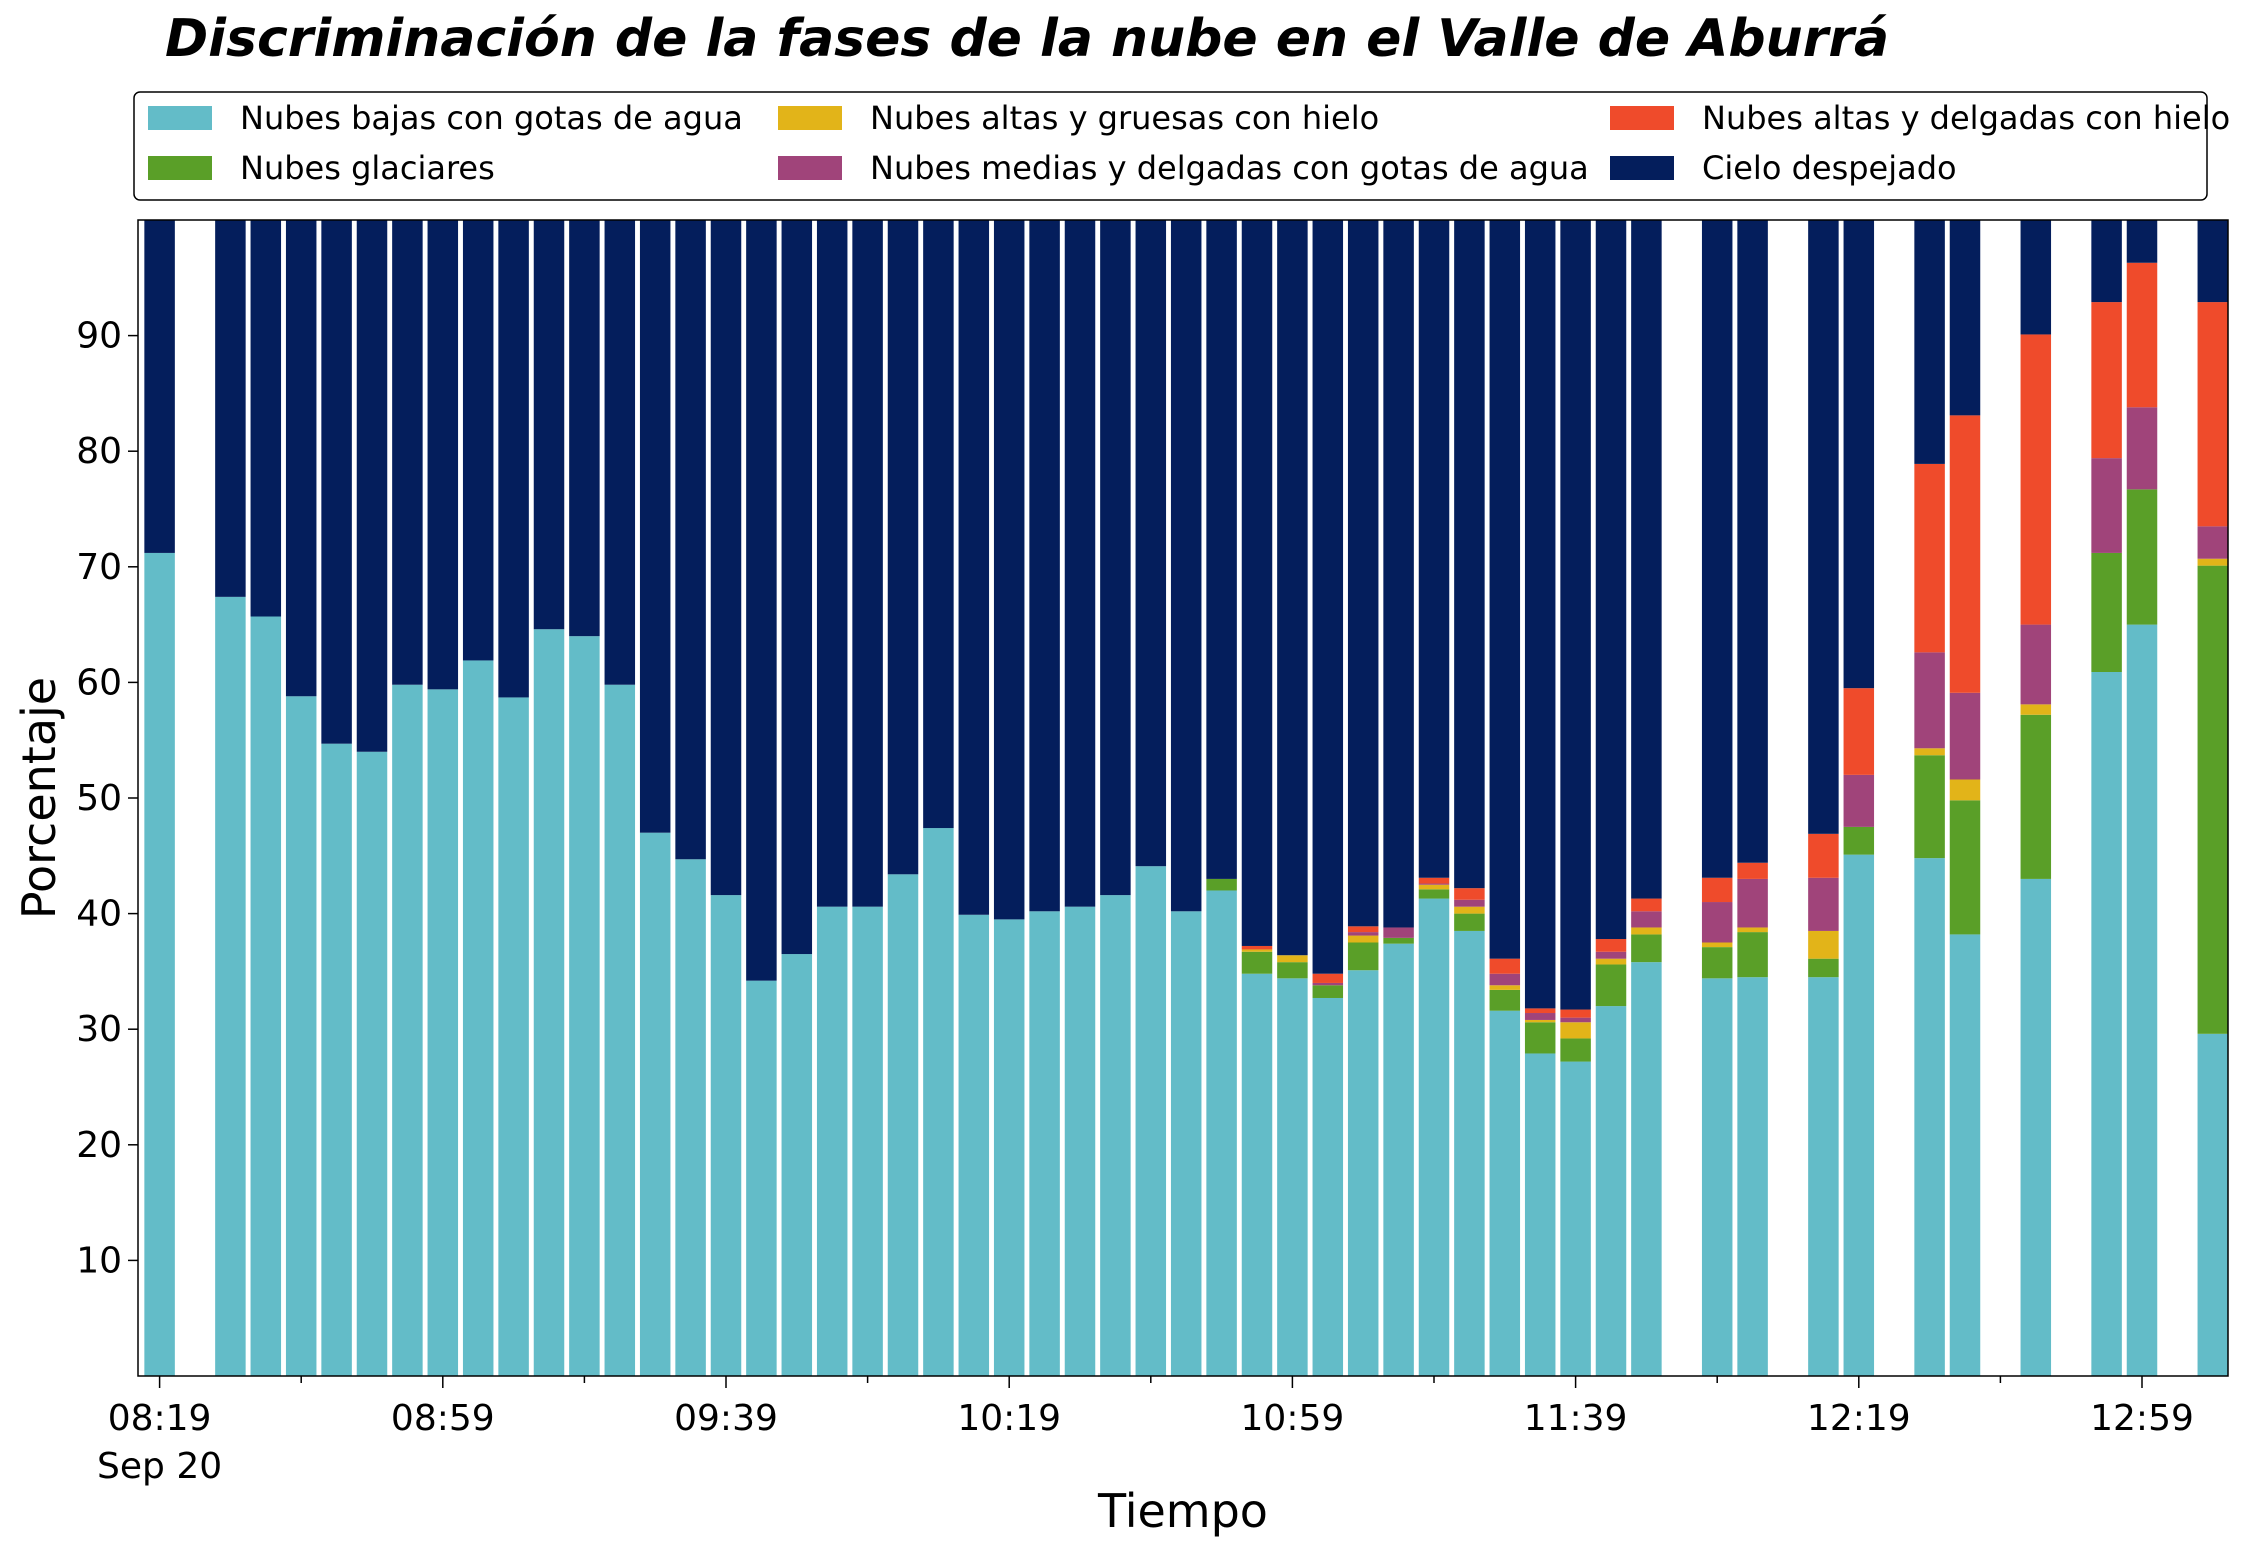 Image resolution: width=2244 pixels, height=1564 pixels. I want to click on legend-label: Nubes altas y delgadas con hielo, so click(1966, 118).